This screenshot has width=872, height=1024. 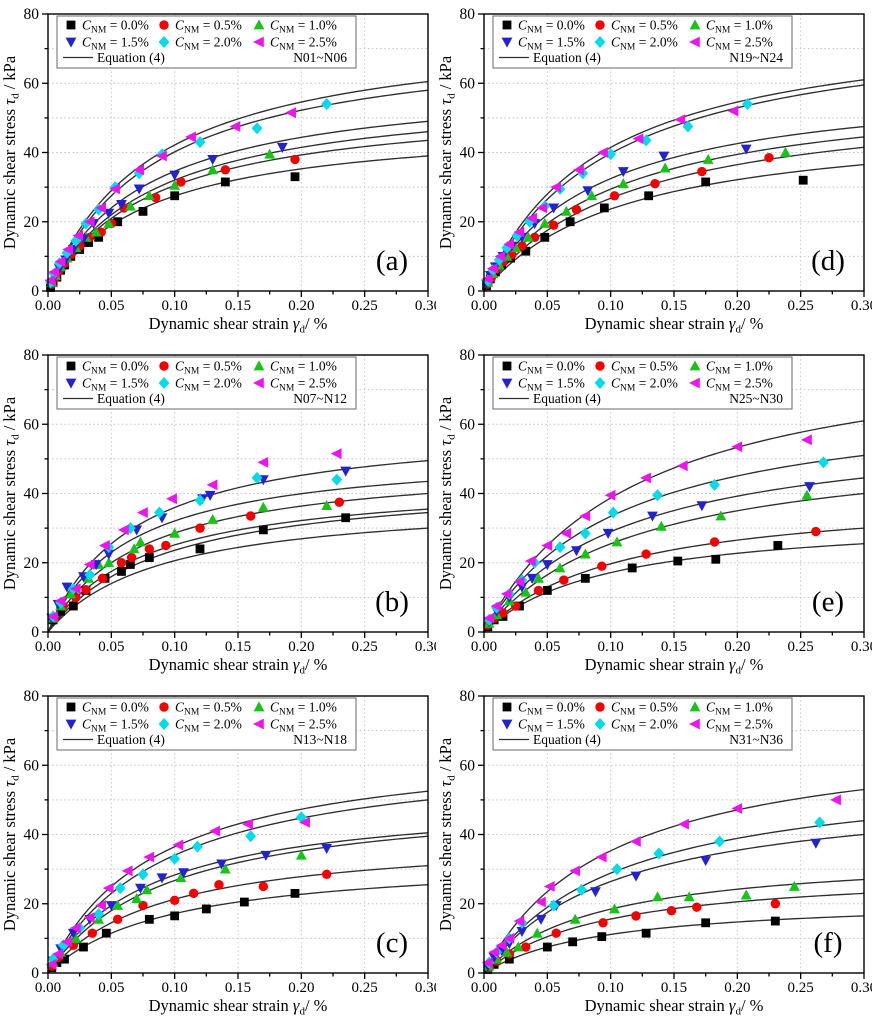 I want to click on equation-curves, so click(x=238, y=882).